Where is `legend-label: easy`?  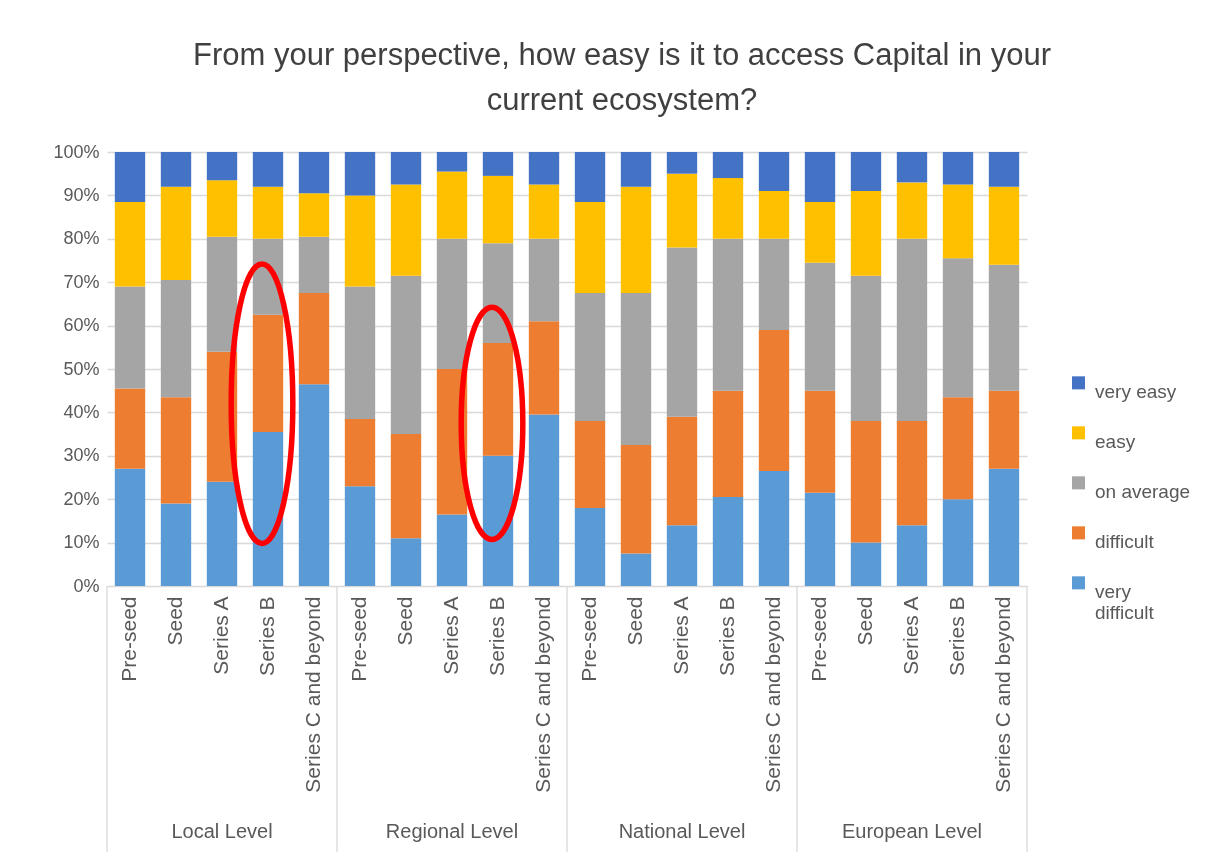 legend-label: easy is located at coordinates (1115, 441).